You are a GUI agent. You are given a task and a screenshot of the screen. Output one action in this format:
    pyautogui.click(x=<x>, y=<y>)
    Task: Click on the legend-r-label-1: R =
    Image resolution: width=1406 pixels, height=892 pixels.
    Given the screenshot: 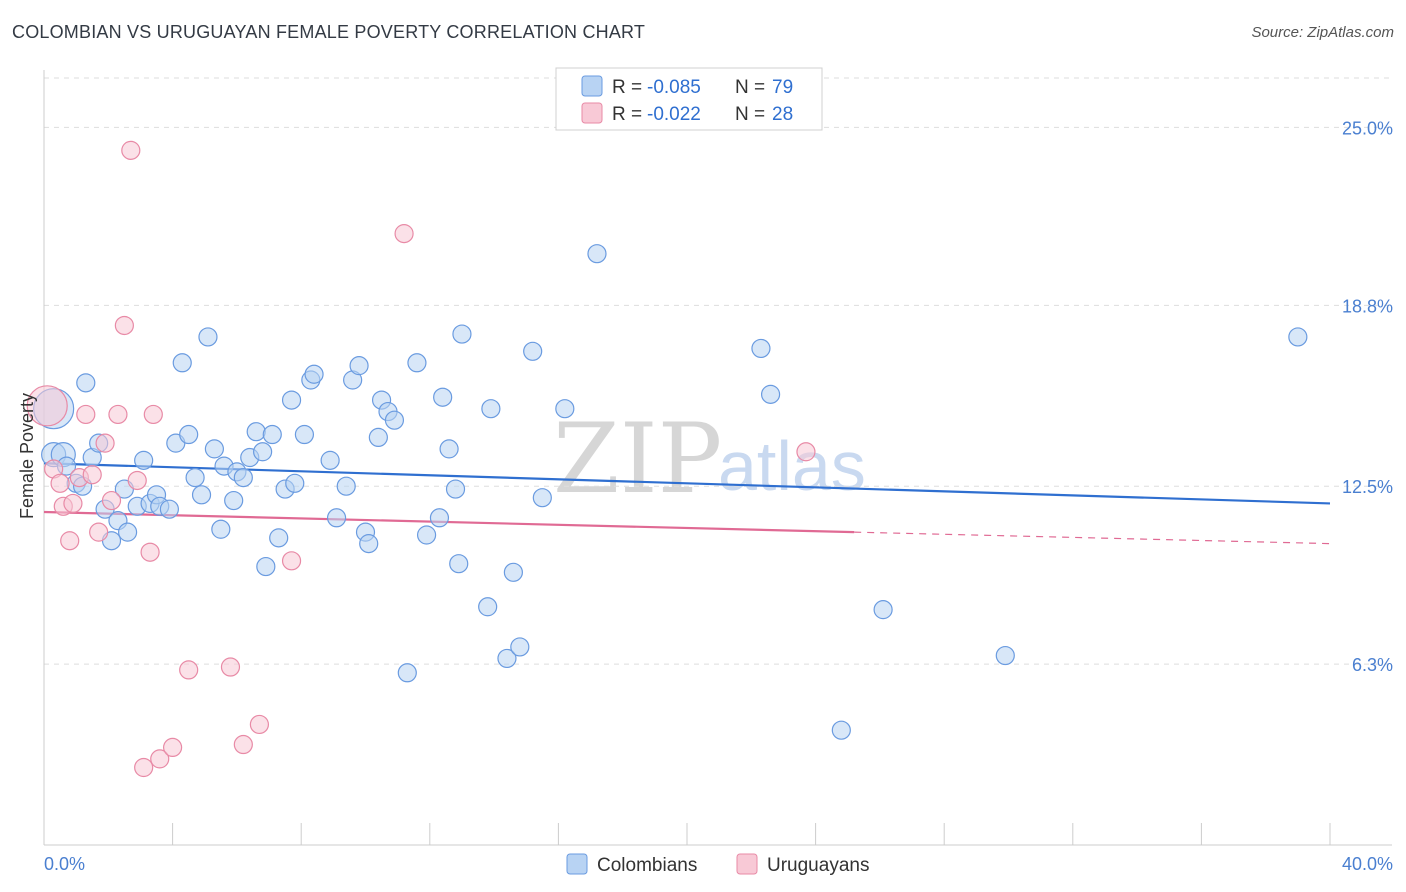 What is the action you would take?
    pyautogui.click(x=627, y=87)
    